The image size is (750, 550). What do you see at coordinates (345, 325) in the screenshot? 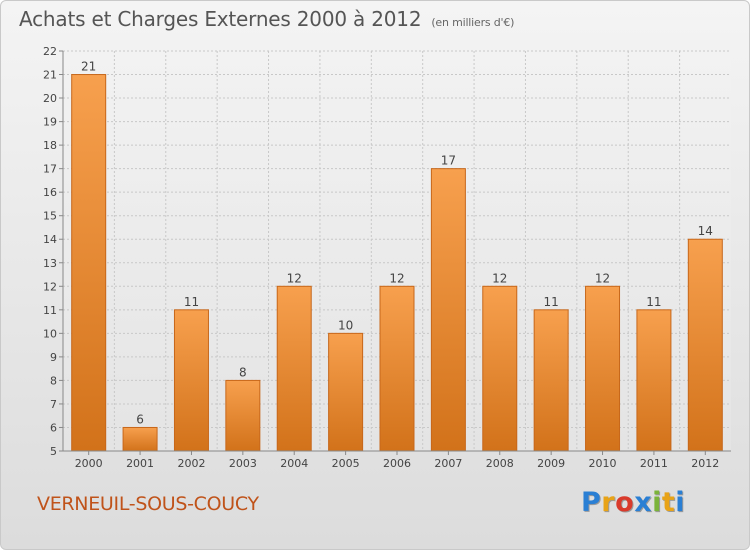
I see `data-label-2005: 10` at bounding box center [345, 325].